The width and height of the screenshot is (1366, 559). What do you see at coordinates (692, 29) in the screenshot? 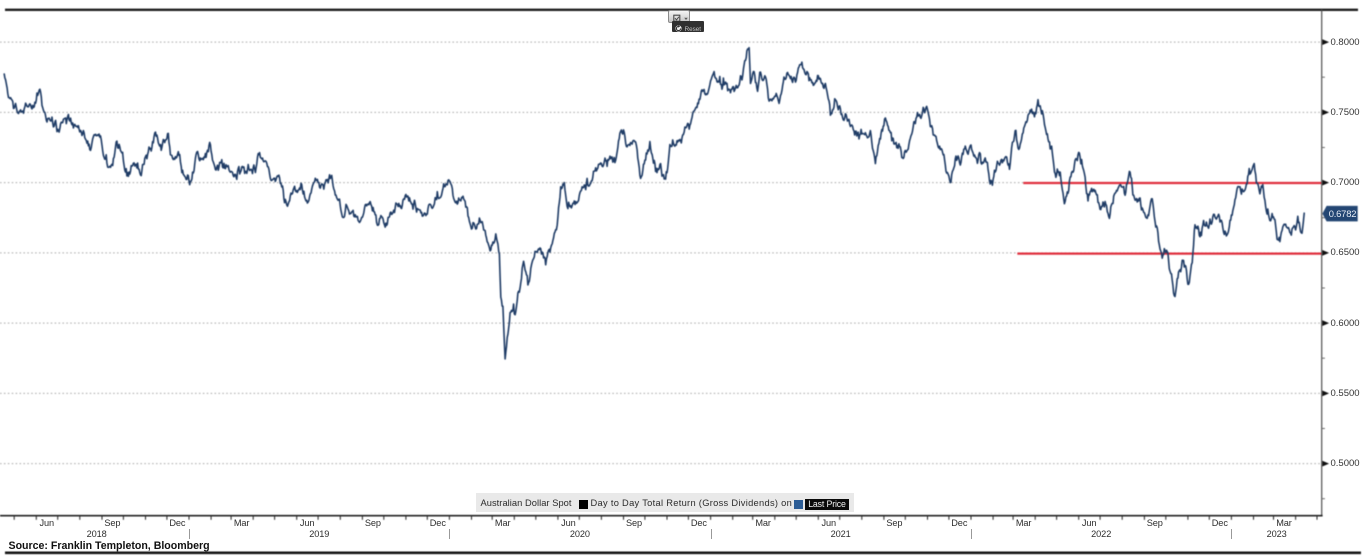
I see `svg-text: Reset` at bounding box center [692, 29].